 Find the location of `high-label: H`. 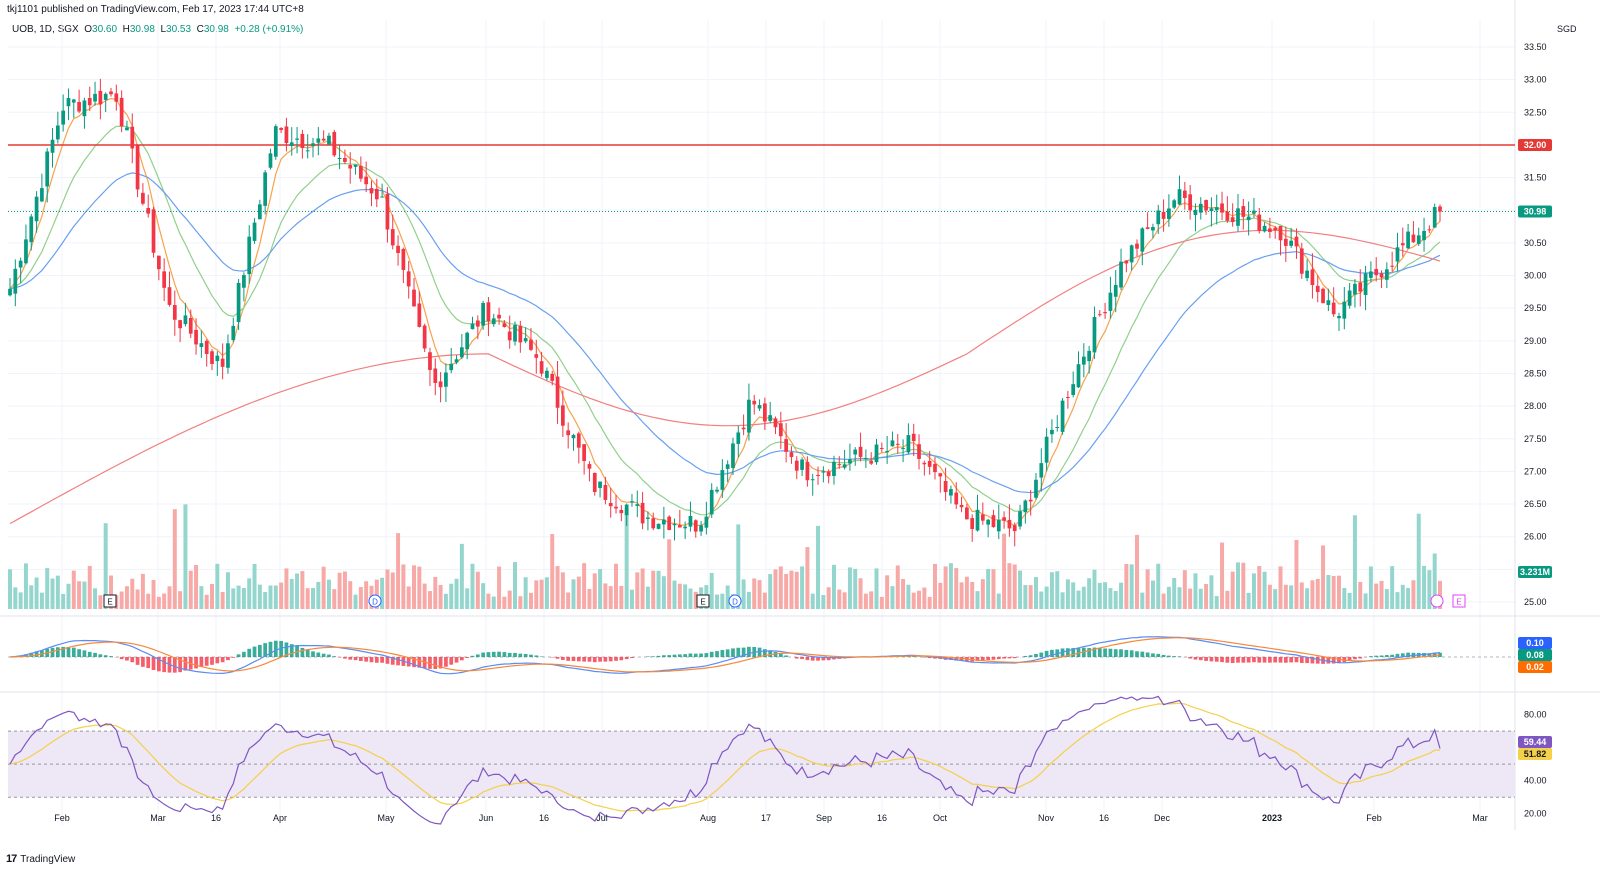

high-label: H is located at coordinates (126, 29).